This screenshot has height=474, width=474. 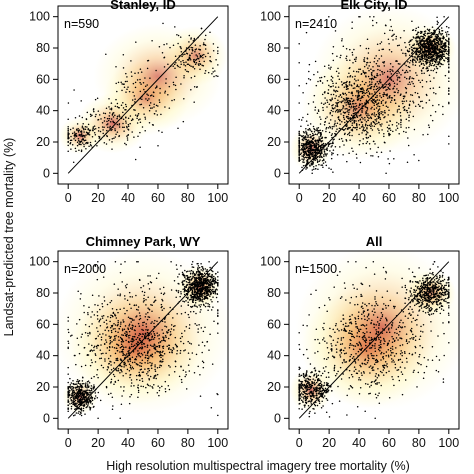 What do you see at coordinates (39, 17) in the screenshot?
I see `y-tick-label: 100` at bounding box center [39, 17].